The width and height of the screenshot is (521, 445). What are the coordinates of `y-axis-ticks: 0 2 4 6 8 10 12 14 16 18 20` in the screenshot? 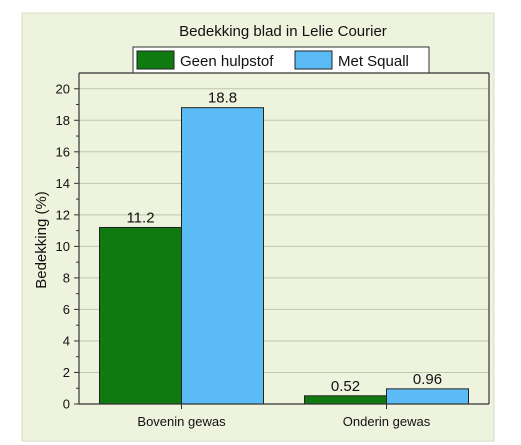 It's located at (67, 246).